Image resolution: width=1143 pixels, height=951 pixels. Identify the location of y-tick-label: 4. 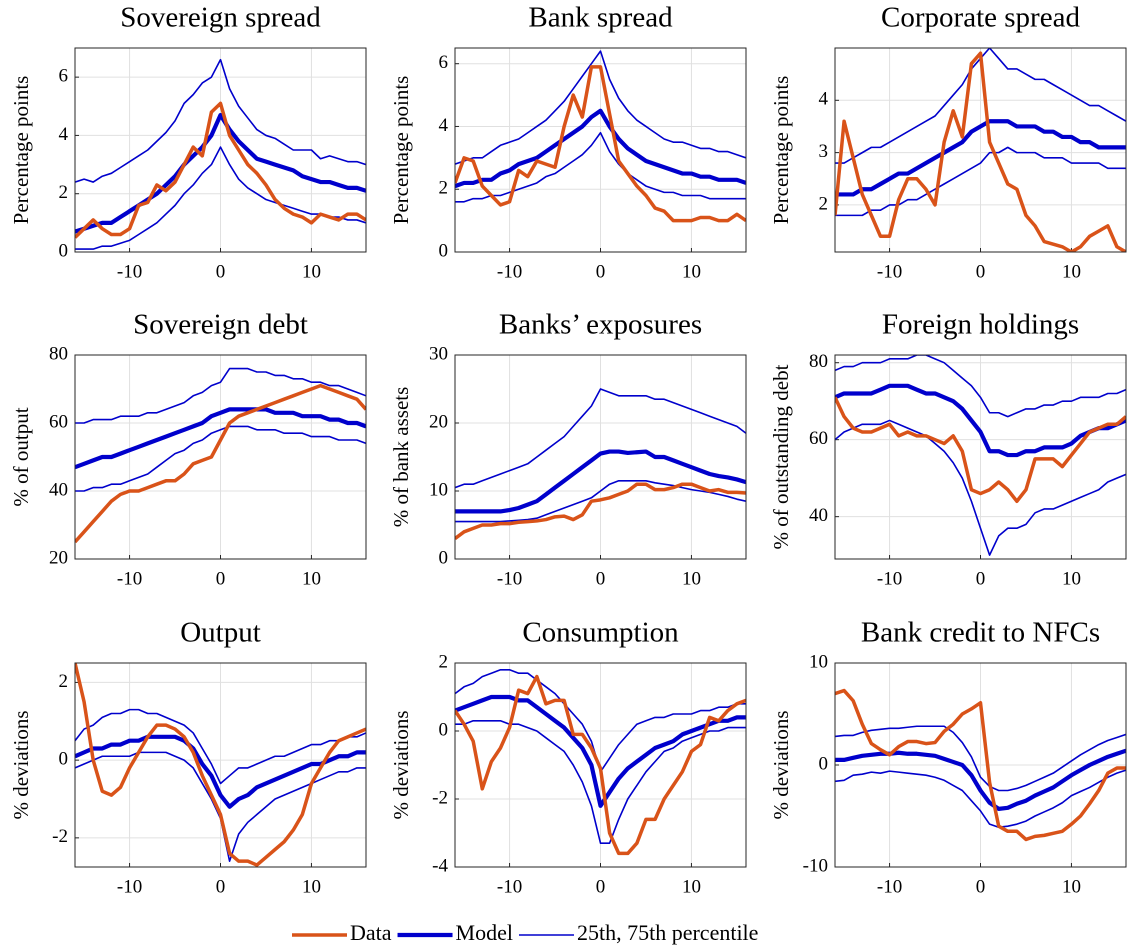
(64, 134).